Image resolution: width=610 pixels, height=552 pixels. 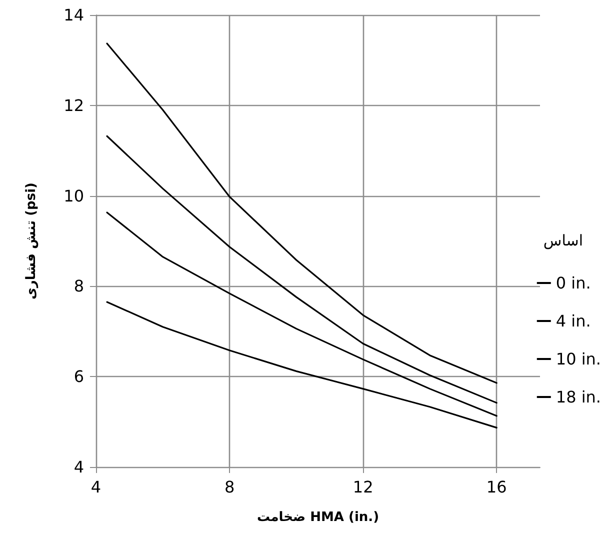 I want to click on y-tick-label: 4, so click(x=79, y=467).